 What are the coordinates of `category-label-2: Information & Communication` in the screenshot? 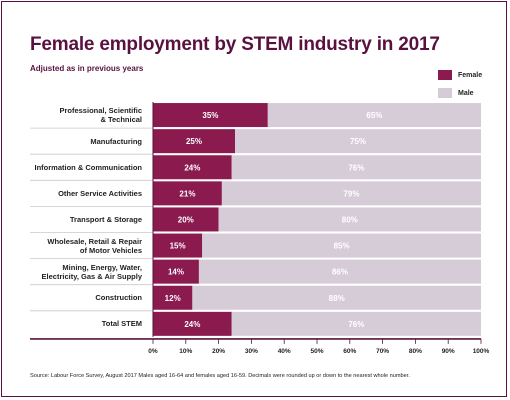 It's located at (82, 167).